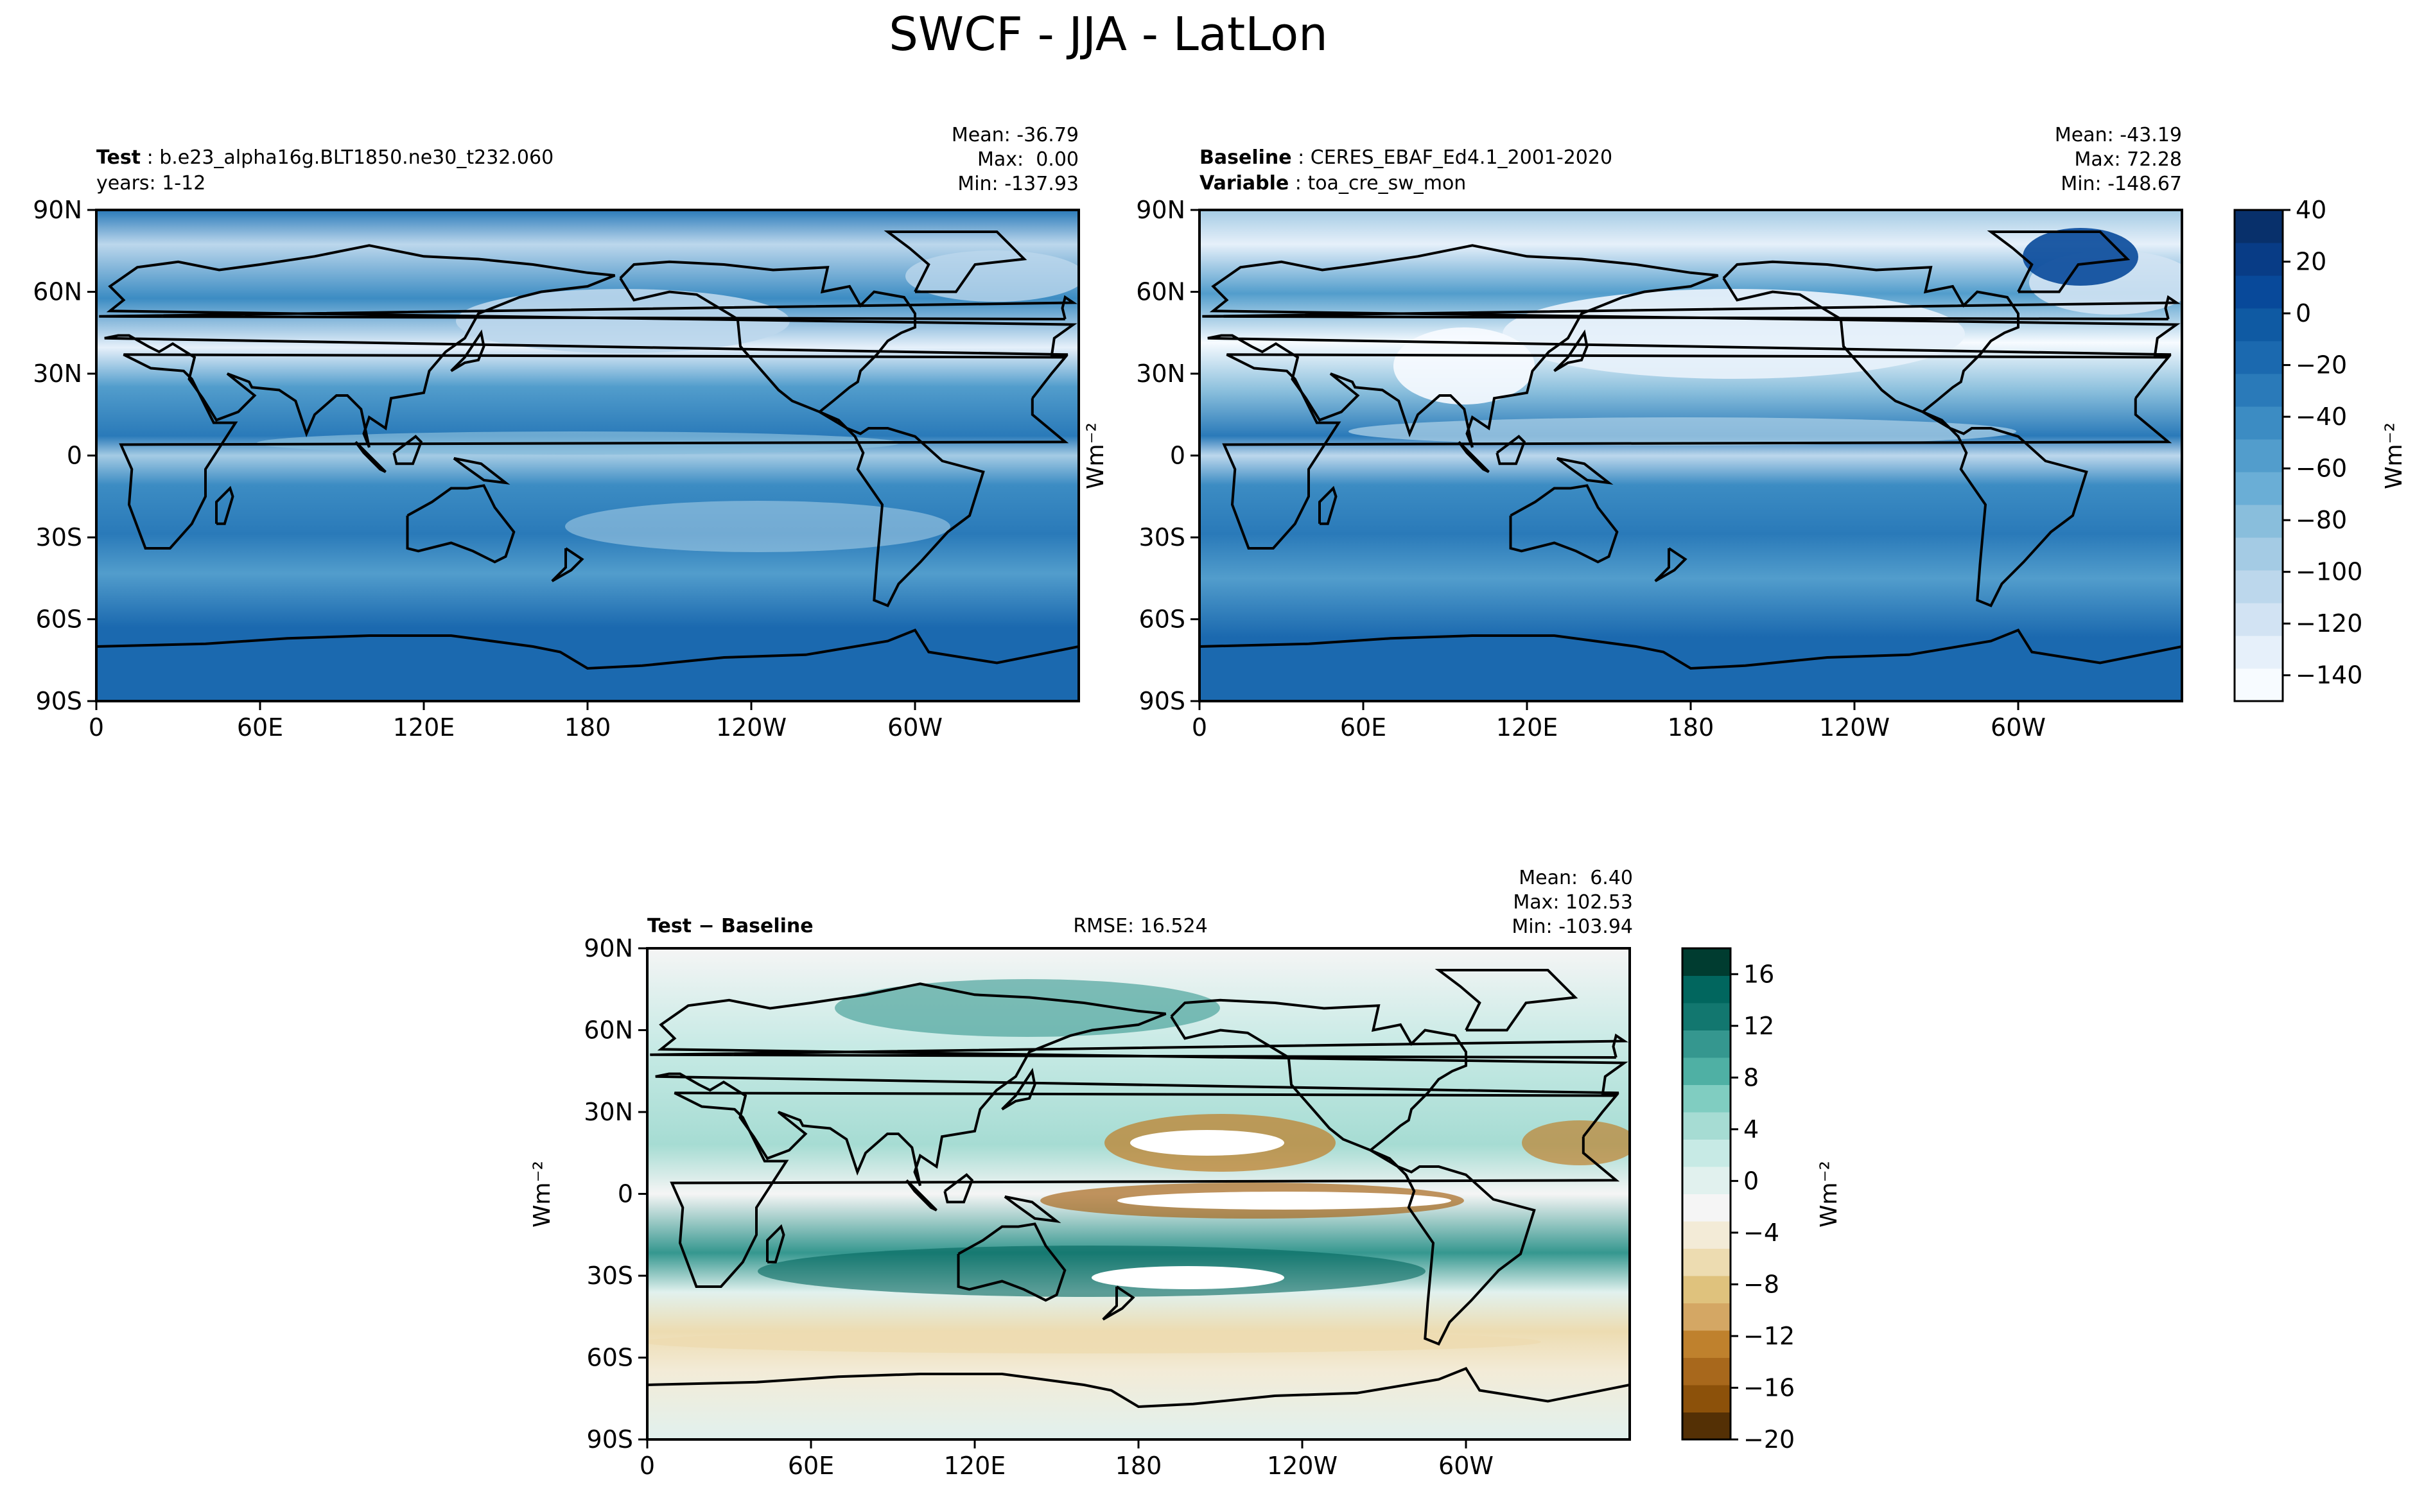 This screenshot has width=2433, height=1512. What do you see at coordinates (2303, 313) in the screenshot?
I see `colorbar-tick-label: 0` at bounding box center [2303, 313].